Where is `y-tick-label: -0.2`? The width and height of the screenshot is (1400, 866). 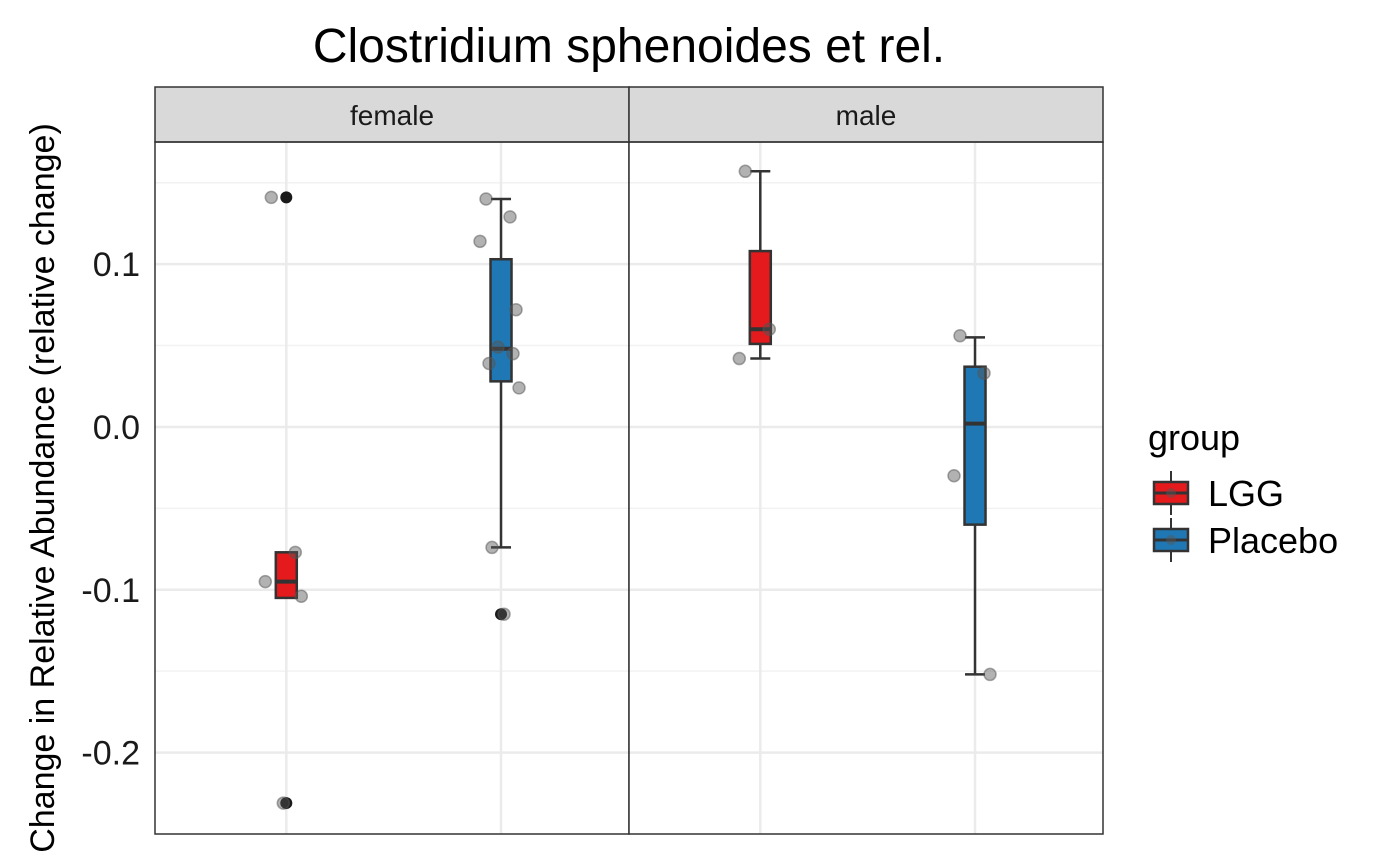 y-tick-label: -0.2 is located at coordinates (110, 754).